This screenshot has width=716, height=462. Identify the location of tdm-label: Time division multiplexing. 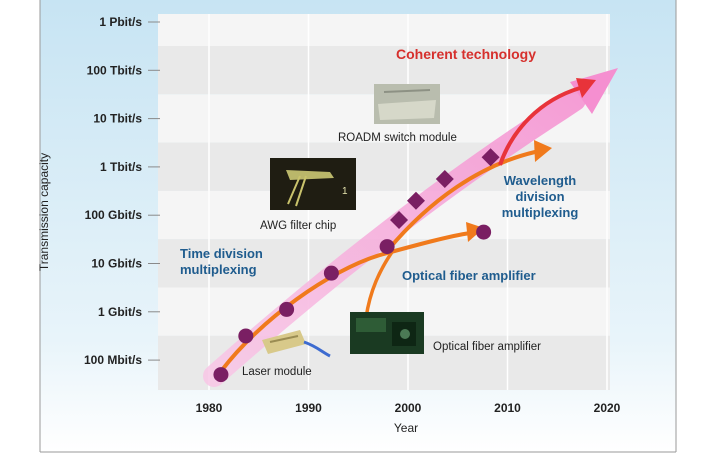
(221, 261).